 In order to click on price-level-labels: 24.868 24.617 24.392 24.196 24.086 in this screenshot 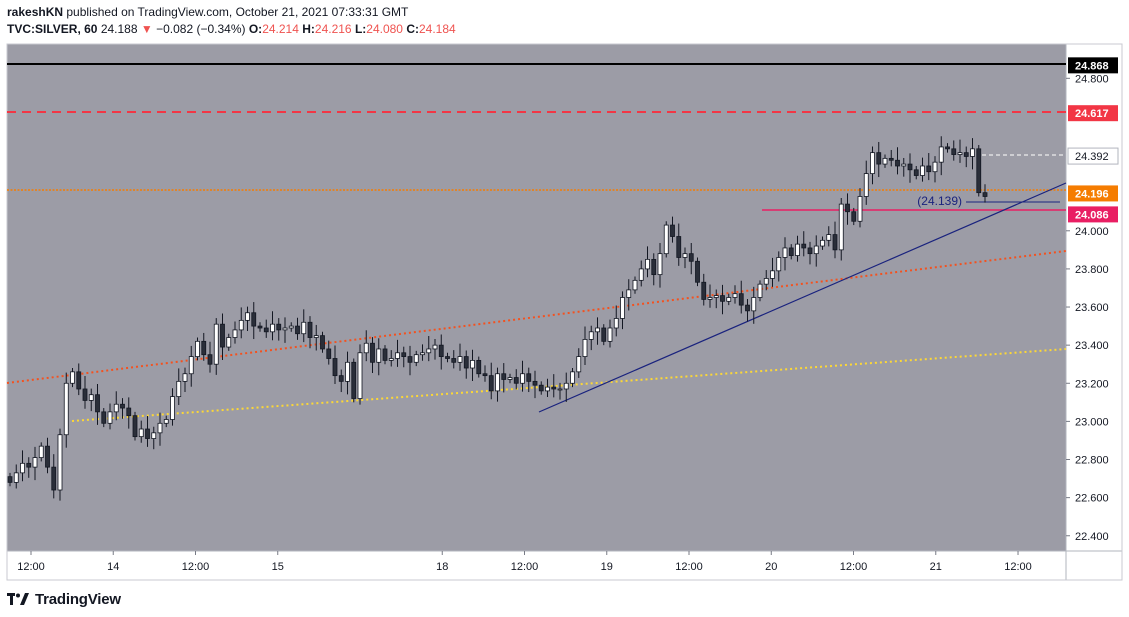, I will do `click(1093, 140)`.